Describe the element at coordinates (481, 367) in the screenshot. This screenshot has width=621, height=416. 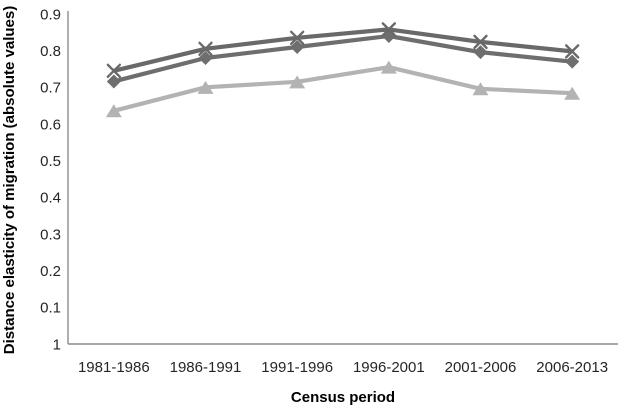
I see `x-tick-label: 2001-2006` at that location.